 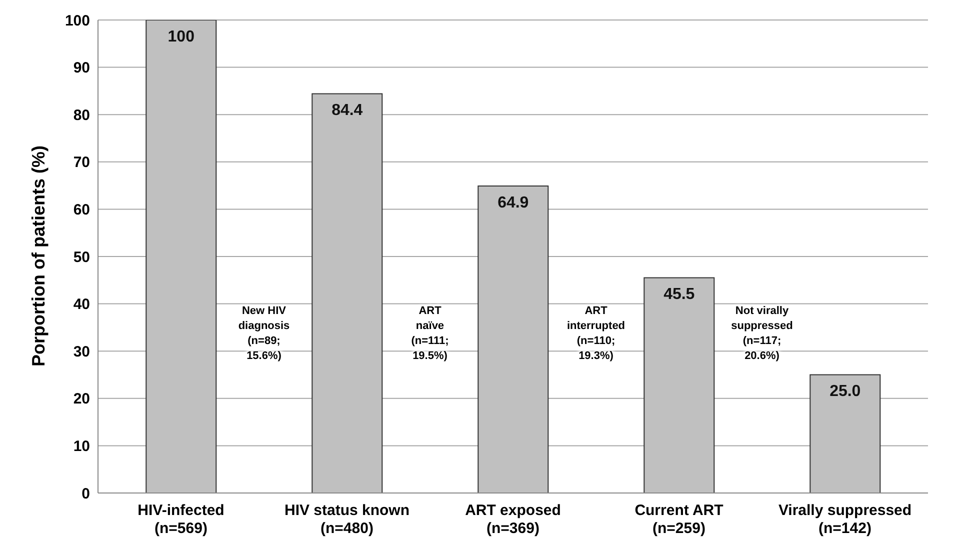 What do you see at coordinates (513, 519) in the screenshot?
I see `x-tick-label: ART exposed (n=369)` at bounding box center [513, 519].